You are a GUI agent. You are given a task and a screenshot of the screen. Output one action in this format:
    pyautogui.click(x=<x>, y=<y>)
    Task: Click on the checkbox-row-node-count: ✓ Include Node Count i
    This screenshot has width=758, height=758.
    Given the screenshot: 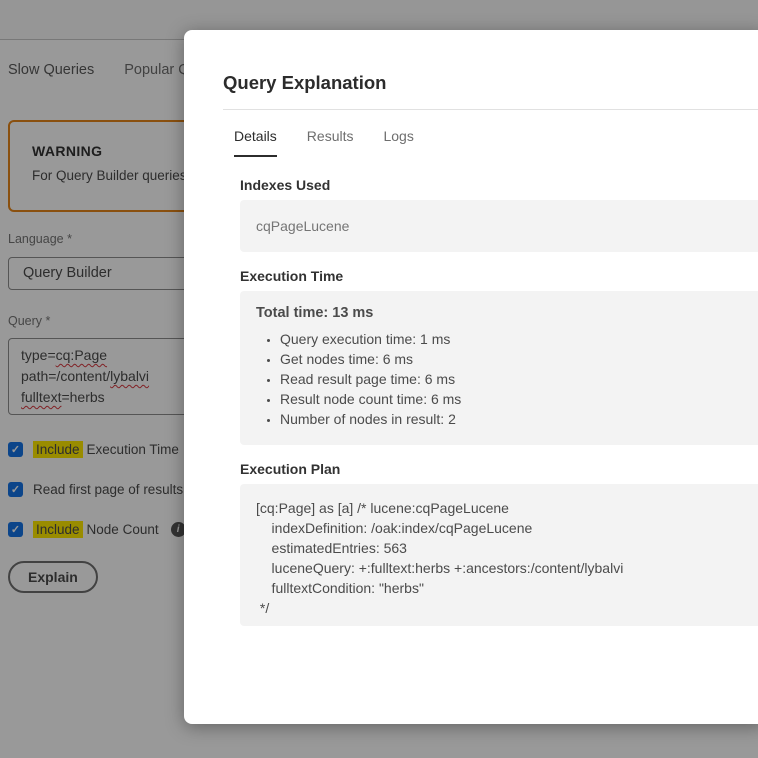 What is the action you would take?
    pyautogui.click(x=97, y=529)
    